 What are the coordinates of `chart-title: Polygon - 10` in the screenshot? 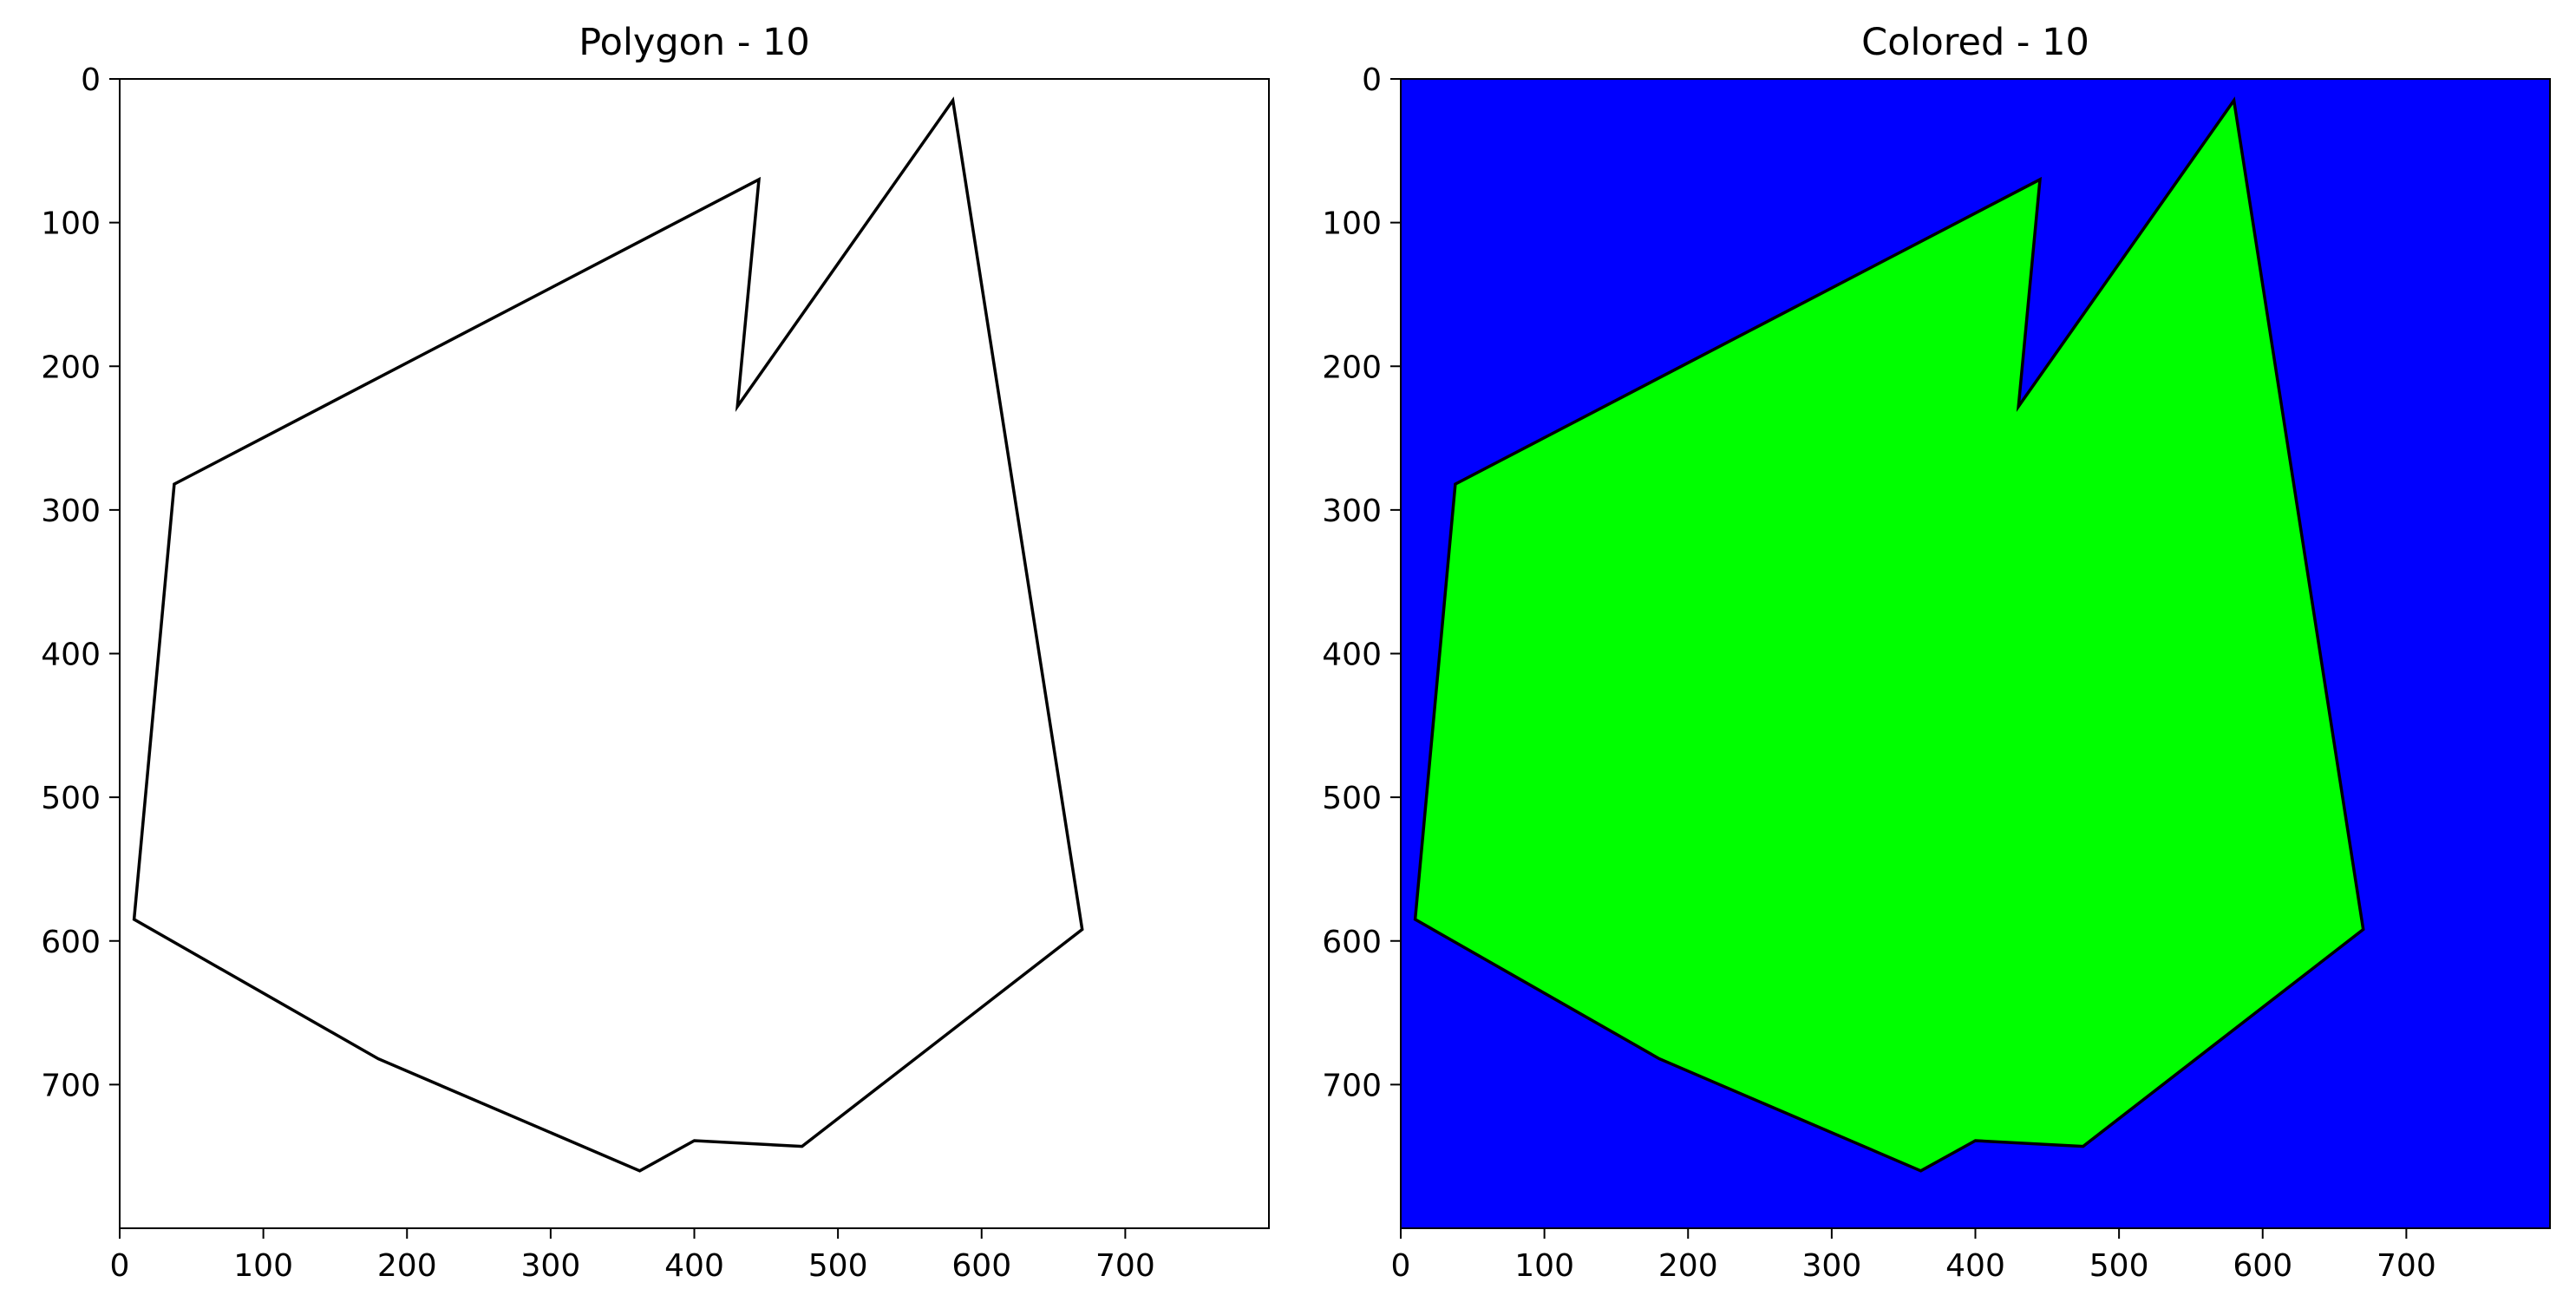 It's located at (694, 42).